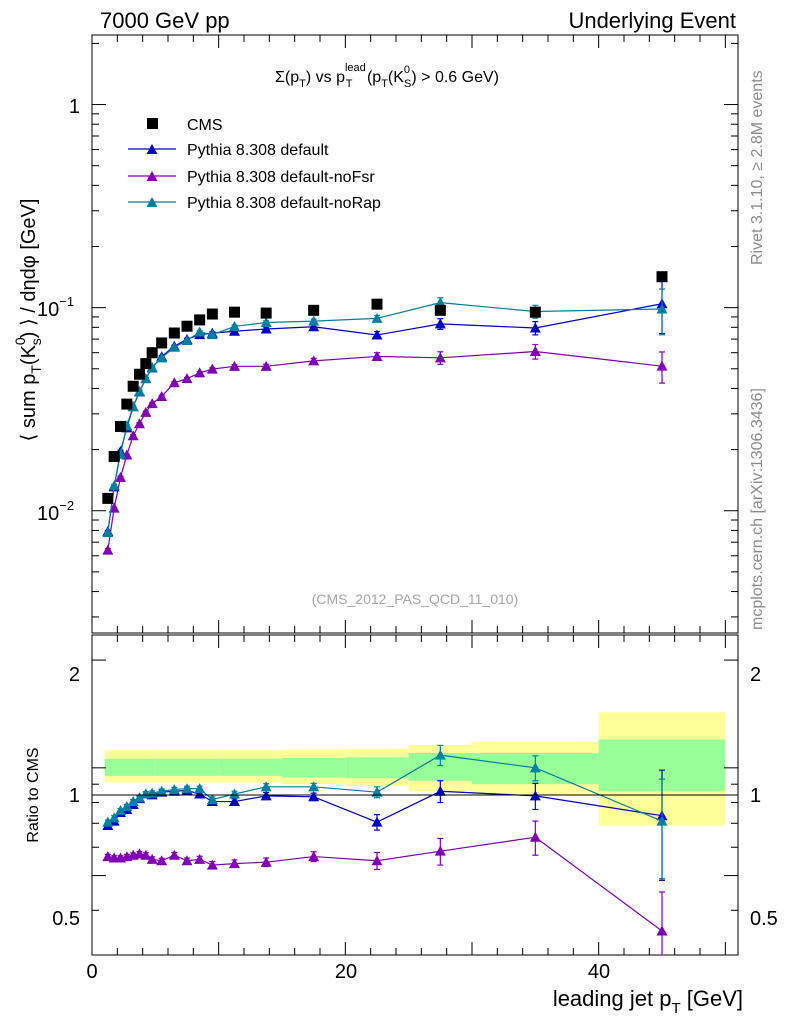 The image size is (786, 1024). What do you see at coordinates (28, 320) in the screenshot?
I see `main-y-axis-label: ⟨ sum pT(K0s) ⟩ / dηdφ [GeV]` at bounding box center [28, 320].